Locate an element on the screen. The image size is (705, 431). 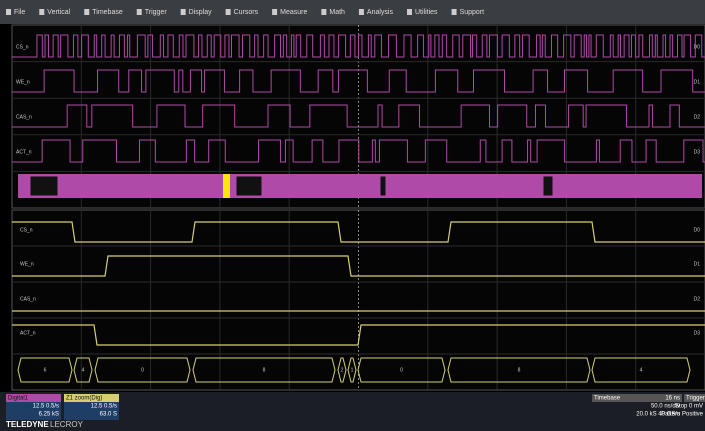
overview-bus is located at coordinates (360, 186).